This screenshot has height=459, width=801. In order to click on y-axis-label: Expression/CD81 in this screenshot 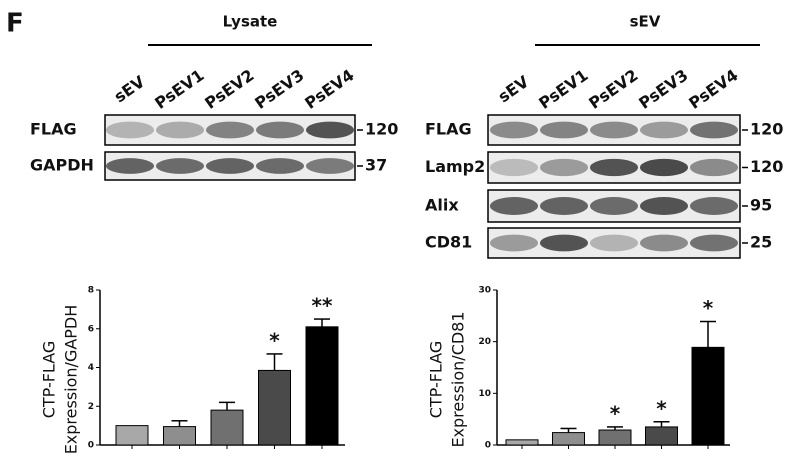, I will do `click(458, 379)`.